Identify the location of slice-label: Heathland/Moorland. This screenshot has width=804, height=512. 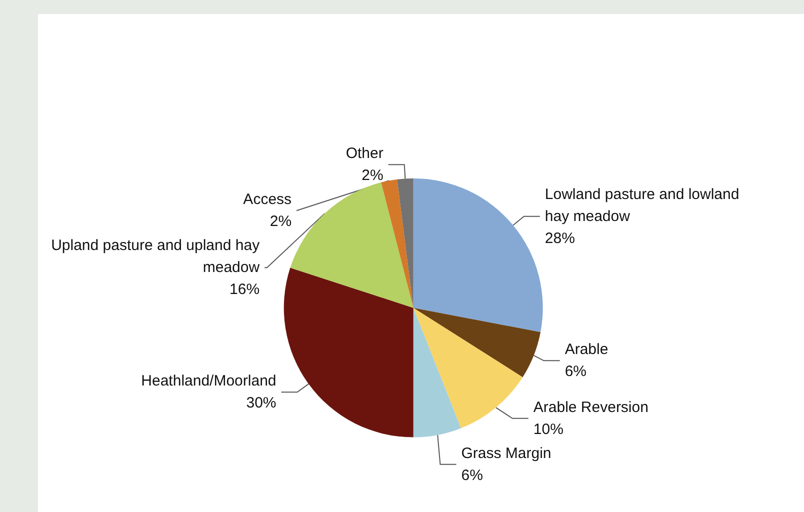
(208, 381).